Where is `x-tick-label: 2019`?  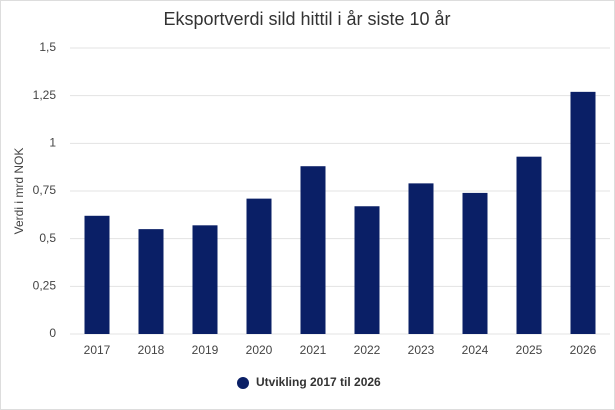
x-tick-label: 2019 is located at coordinates (205, 350).